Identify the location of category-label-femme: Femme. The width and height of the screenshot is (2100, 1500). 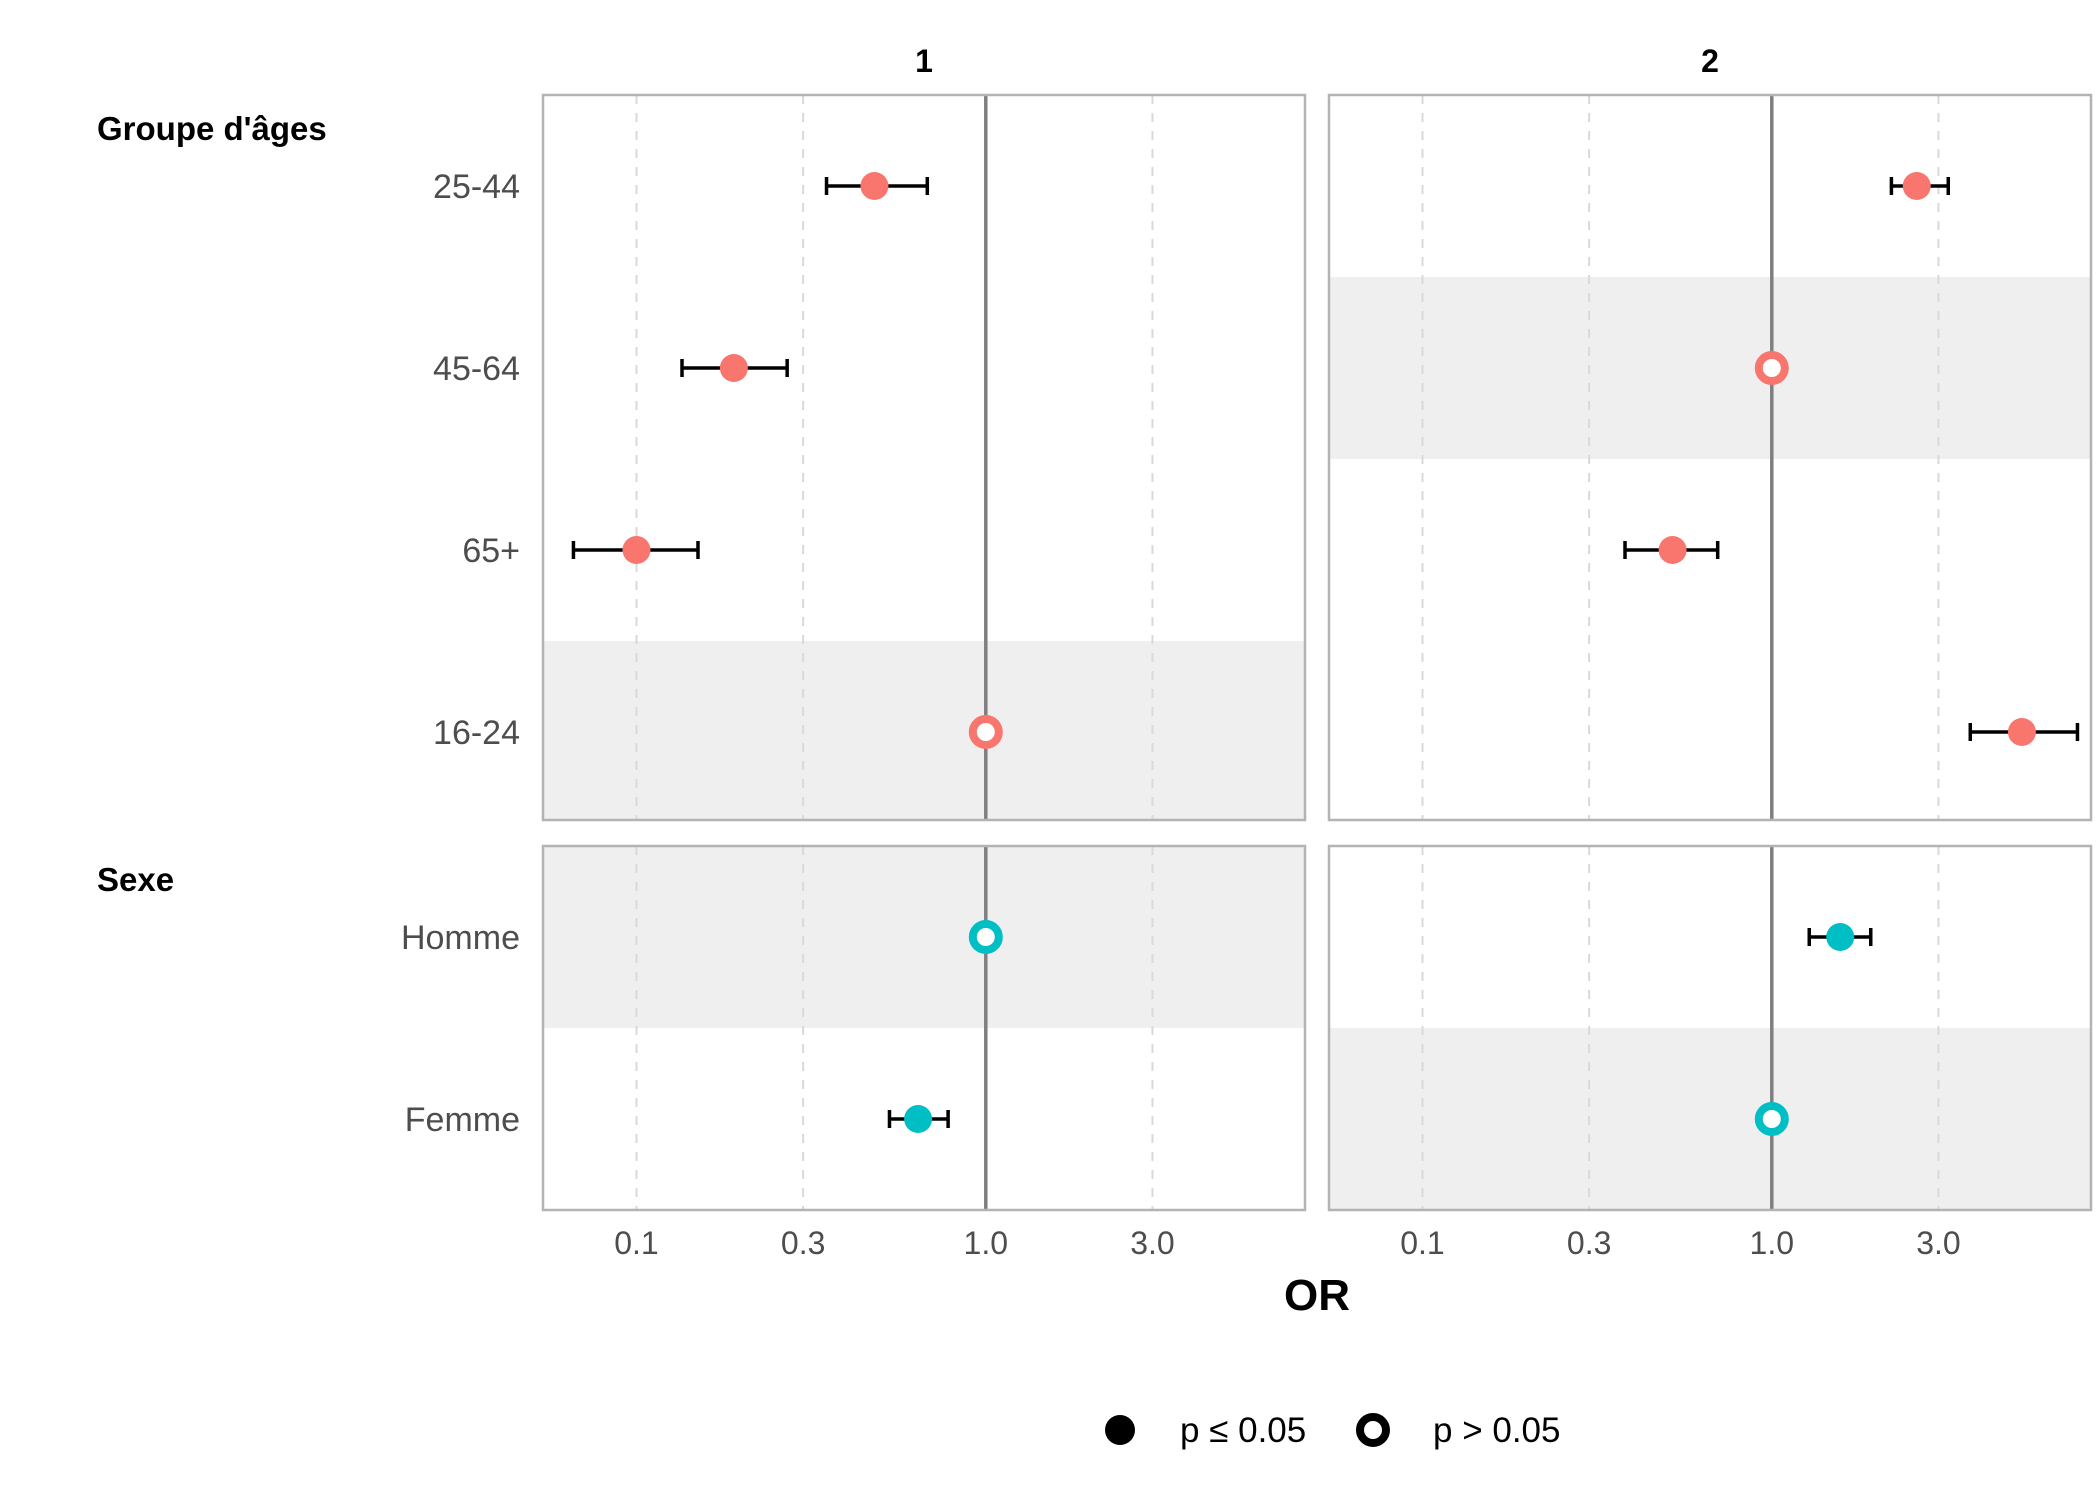
(462, 1120).